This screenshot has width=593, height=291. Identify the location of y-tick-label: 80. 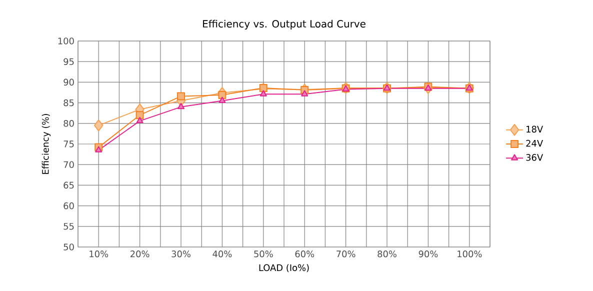
(69, 123).